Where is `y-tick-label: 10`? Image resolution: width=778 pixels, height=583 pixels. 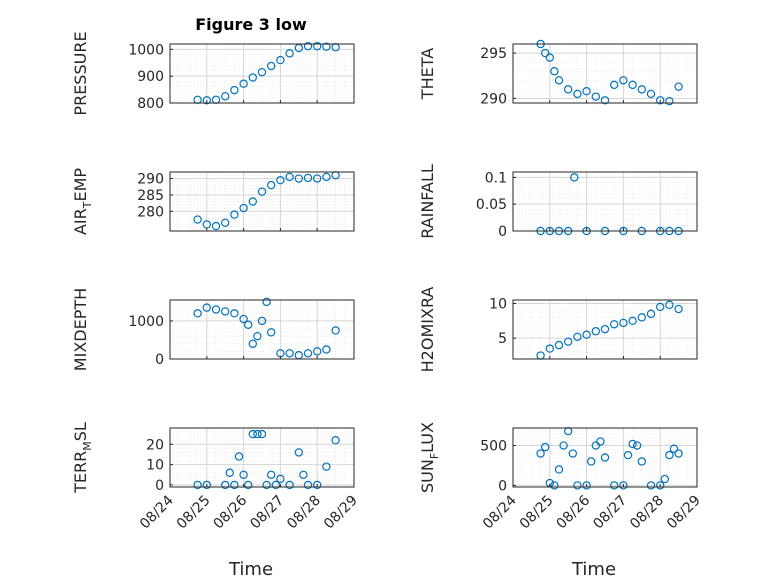
y-tick-label: 10 is located at coordinates (498, 304).